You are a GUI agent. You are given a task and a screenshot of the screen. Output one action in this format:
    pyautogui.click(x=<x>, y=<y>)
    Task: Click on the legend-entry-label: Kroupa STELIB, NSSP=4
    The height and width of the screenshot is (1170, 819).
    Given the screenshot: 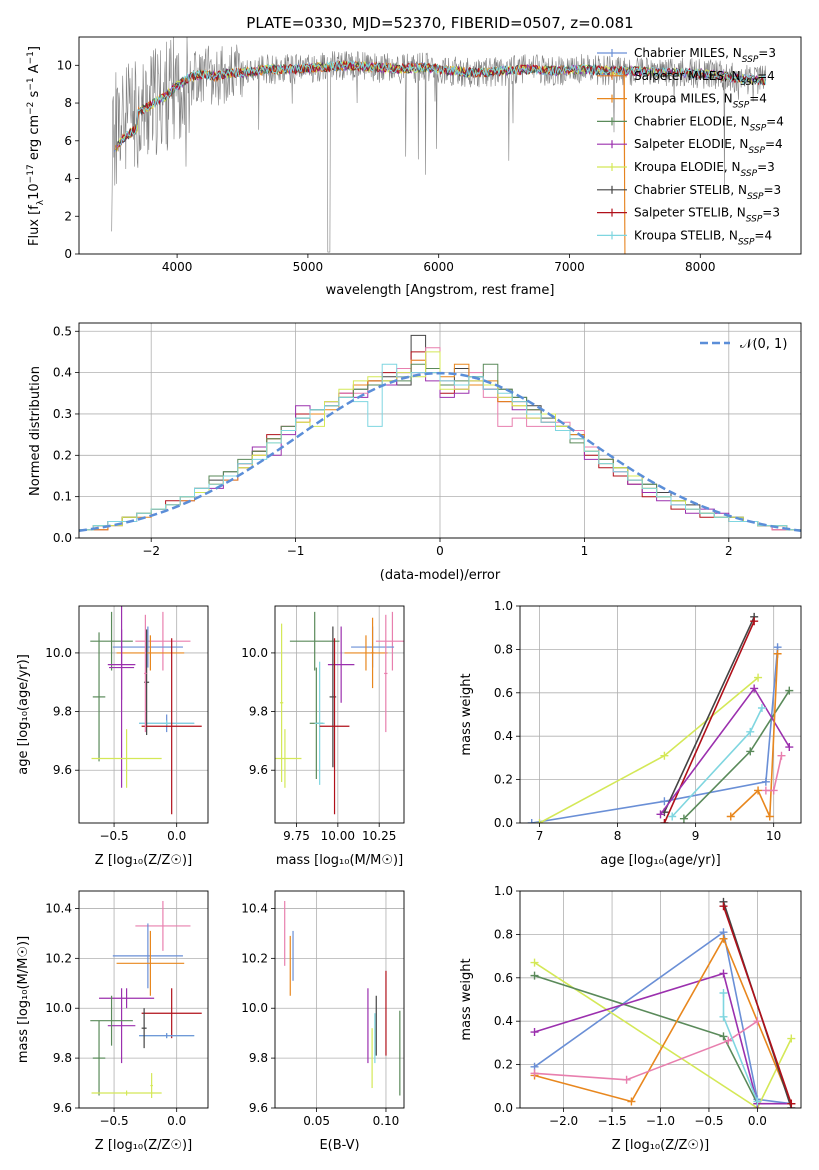 What is the action you would take?
    pyautogui.click(x=703, y=237)
    